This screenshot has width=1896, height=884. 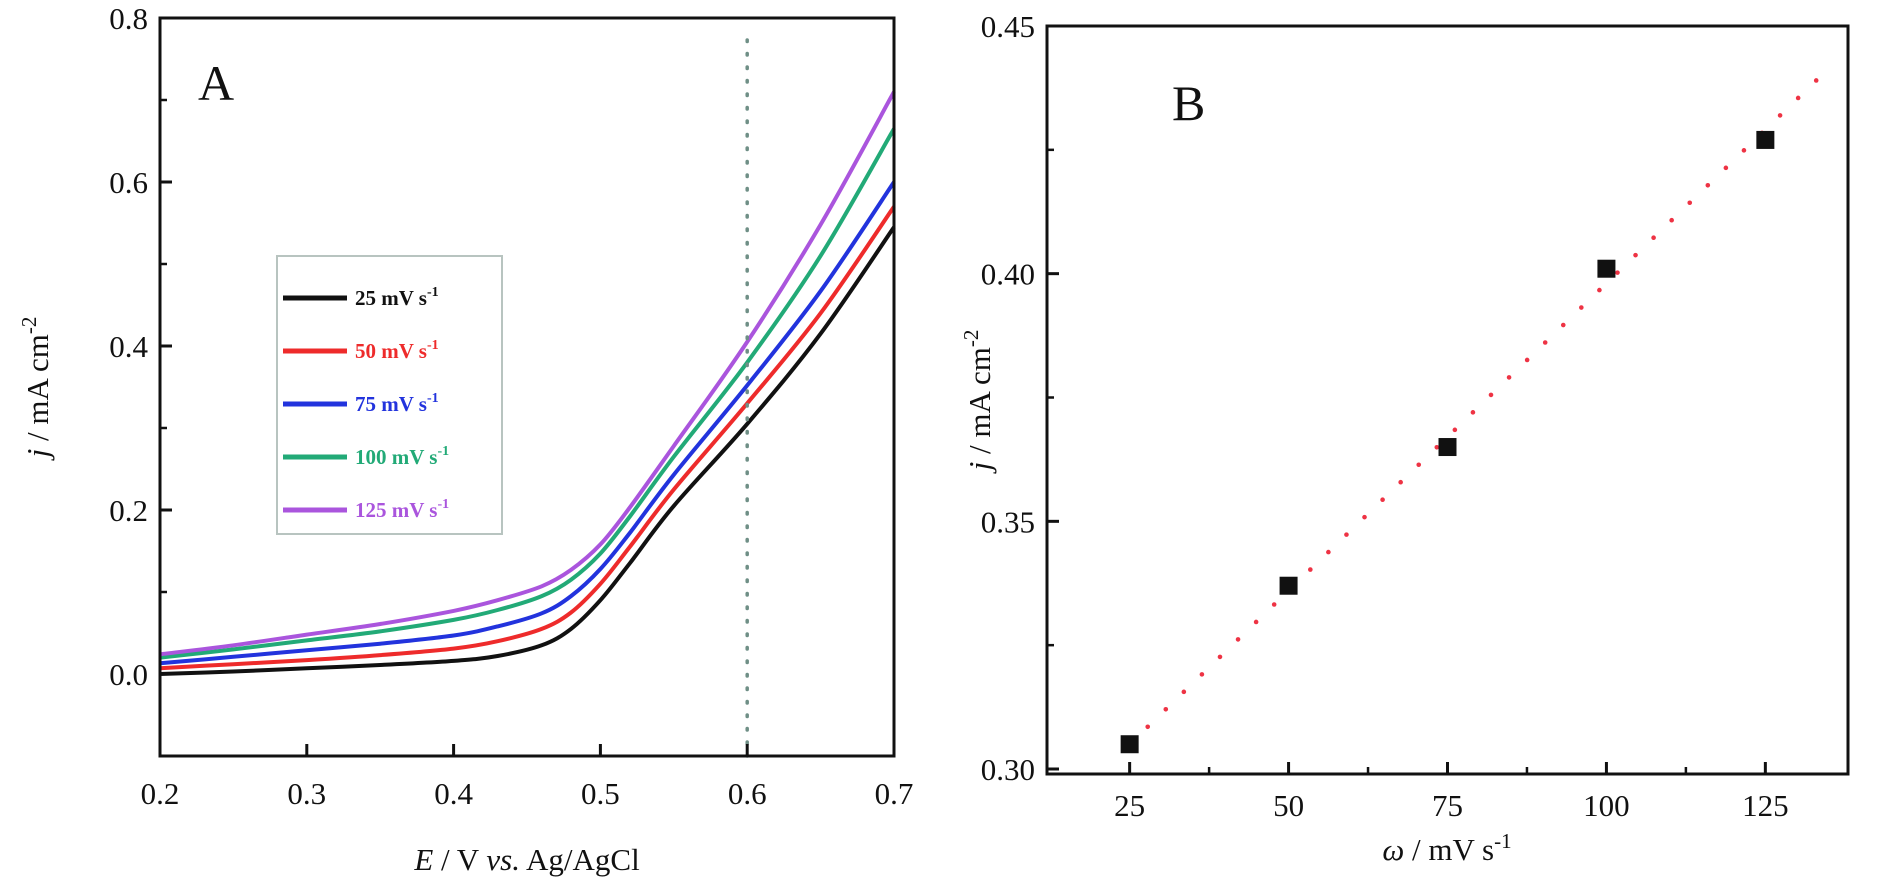 What do you see at coordinates (402, 509) in the screenshot?
I see `legend-label-5: 125 mV s-1` at bounding box center [402, 509].